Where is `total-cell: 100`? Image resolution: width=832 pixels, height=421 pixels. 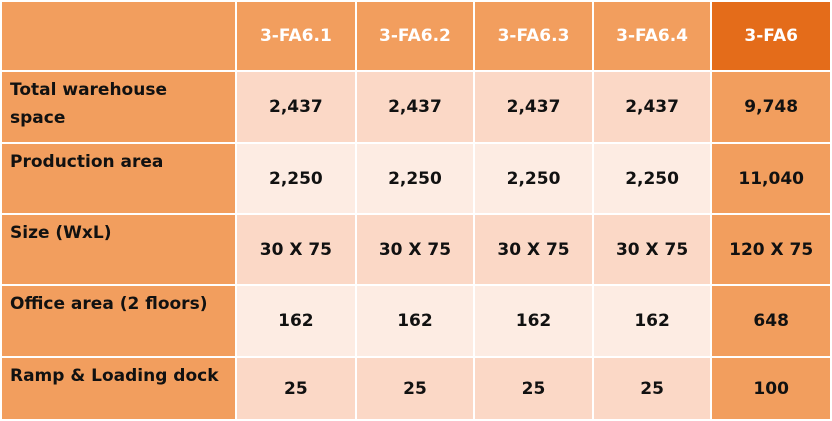 total-cell: 100 is located at coordinates (771, 388).